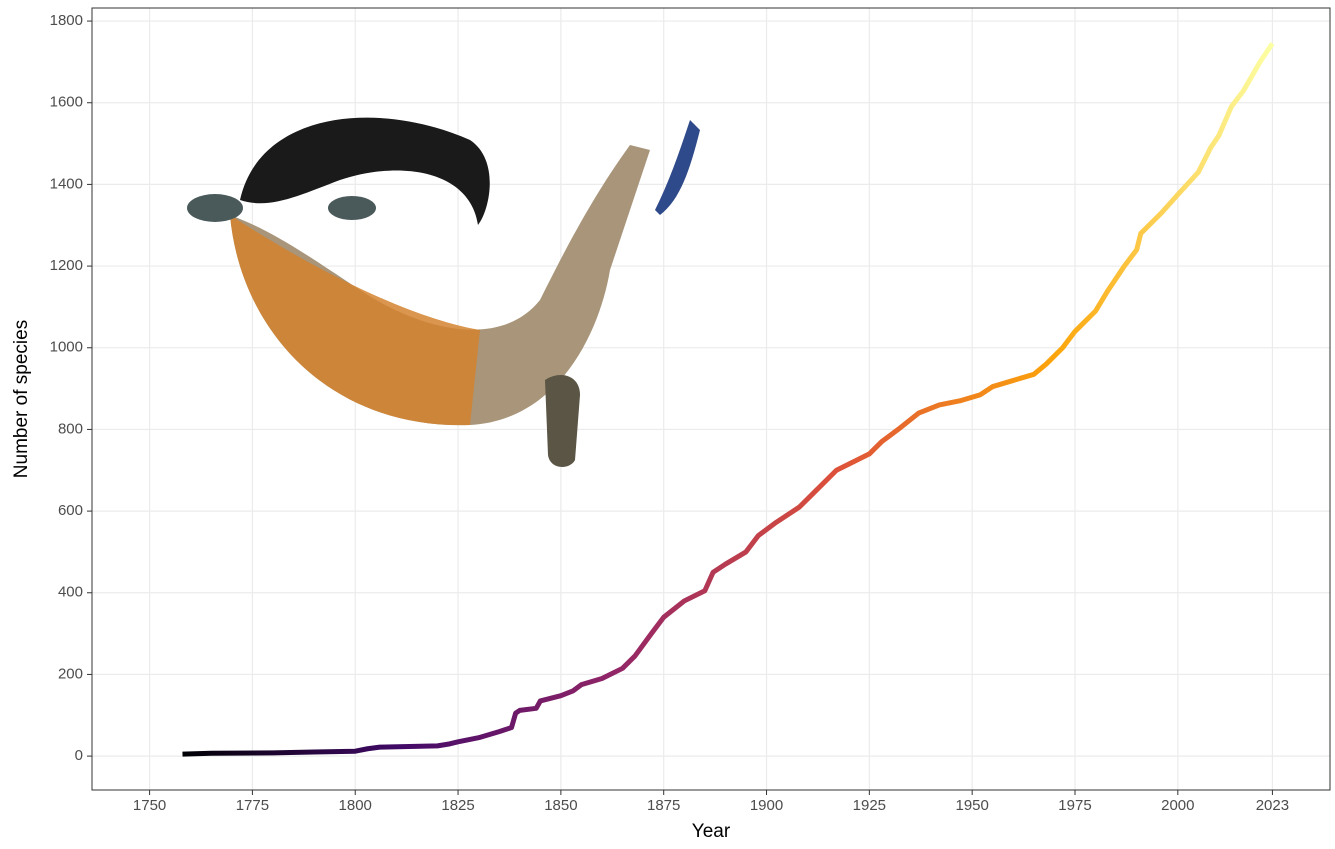  Describe the element at coordinates (66, 347) in the screenshot. I see `y-tick-label: 1000` at that location.